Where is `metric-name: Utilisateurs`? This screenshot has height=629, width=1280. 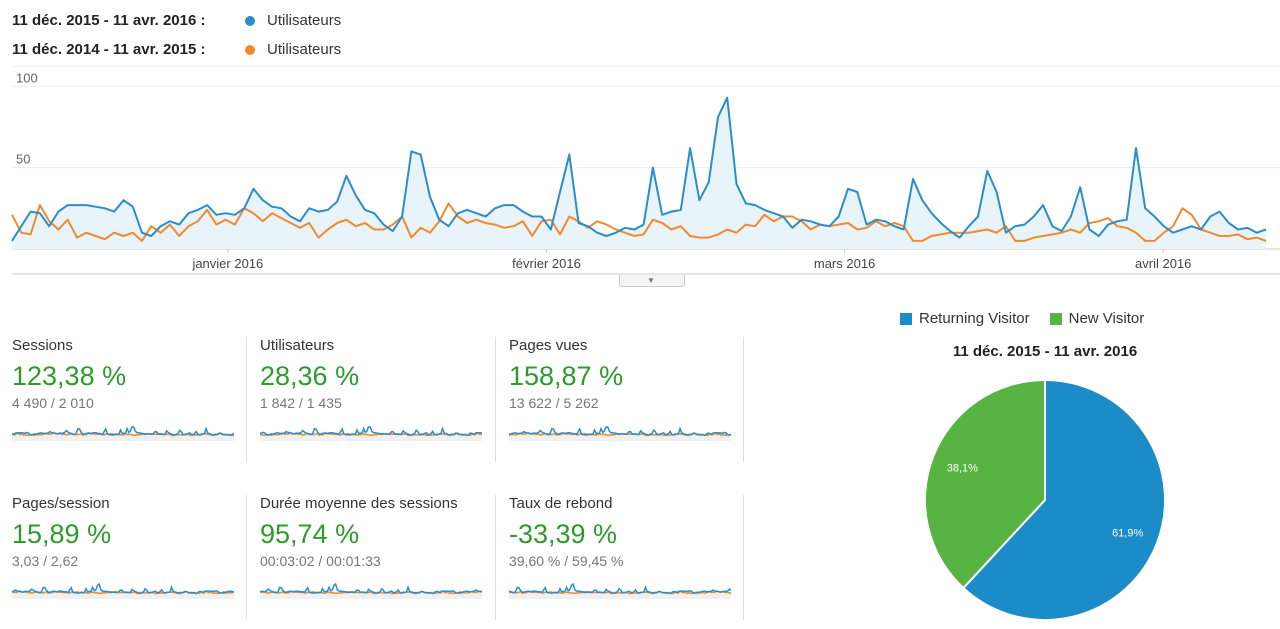 metric-name: Utilisateurs is located at coordinates (297, 345).